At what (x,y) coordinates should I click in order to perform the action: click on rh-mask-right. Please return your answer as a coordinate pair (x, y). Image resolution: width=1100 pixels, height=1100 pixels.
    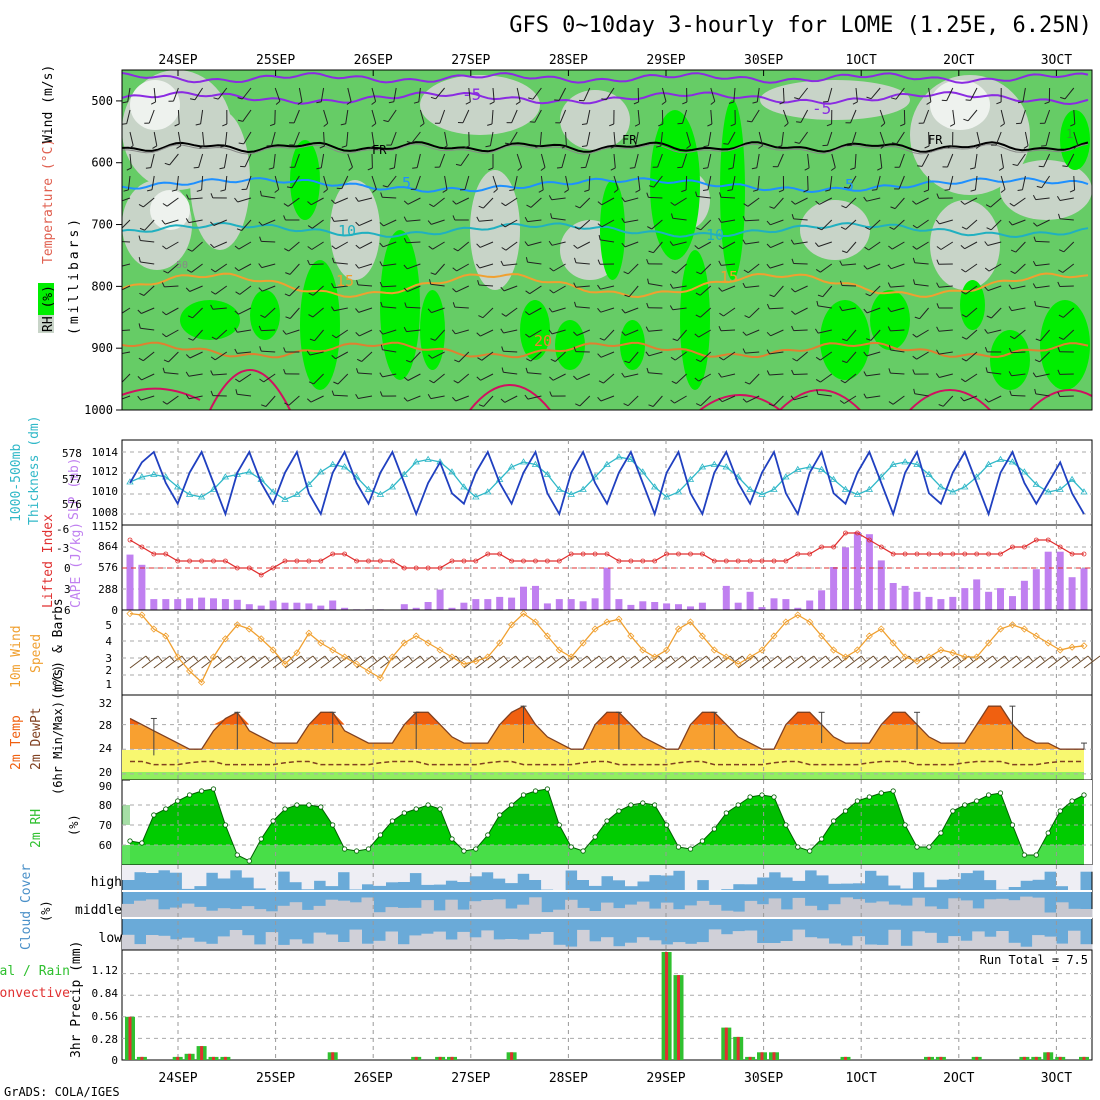
    Looking at the image, I should click on (1088, 822).